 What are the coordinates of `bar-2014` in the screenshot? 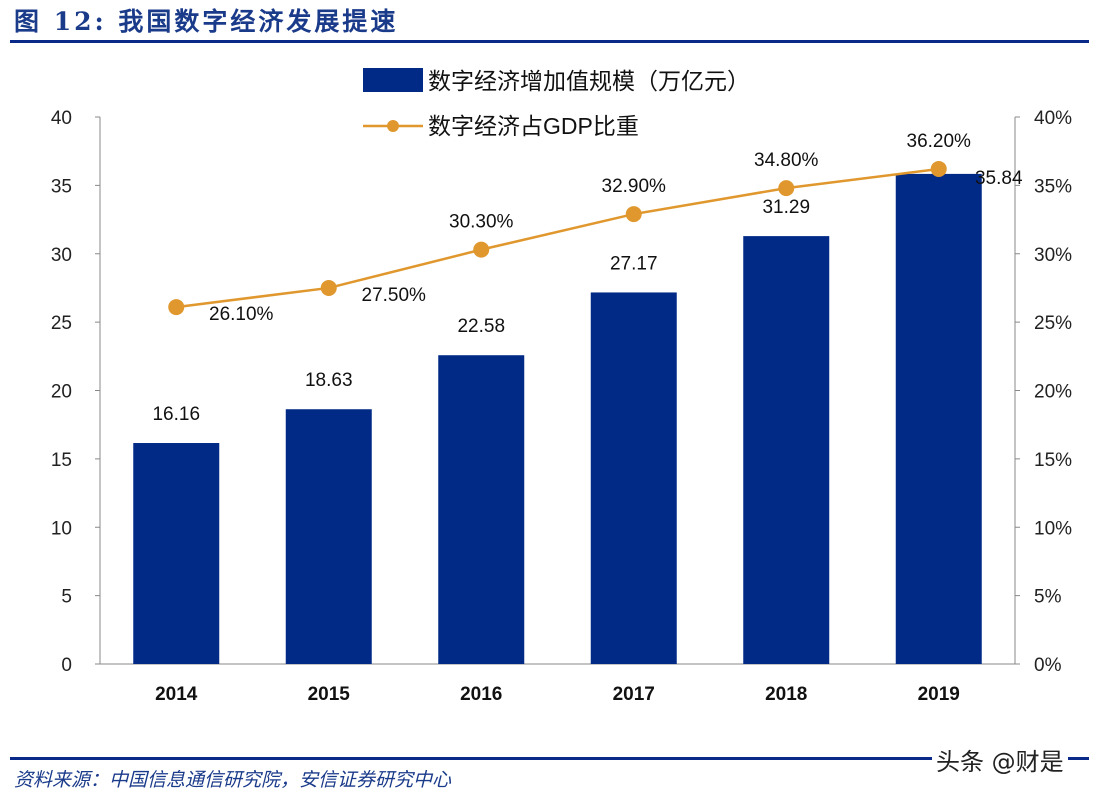 It's located at (176, 553).